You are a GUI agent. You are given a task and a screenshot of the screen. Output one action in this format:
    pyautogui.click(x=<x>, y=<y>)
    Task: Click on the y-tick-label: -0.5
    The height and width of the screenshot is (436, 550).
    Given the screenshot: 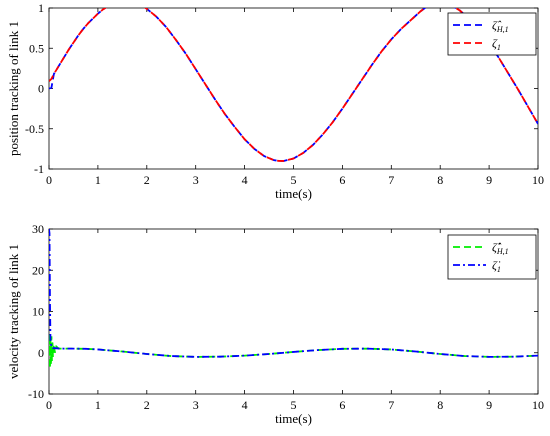 What is the action you would take?
    pyautogui.click(x=34, y=129)
    